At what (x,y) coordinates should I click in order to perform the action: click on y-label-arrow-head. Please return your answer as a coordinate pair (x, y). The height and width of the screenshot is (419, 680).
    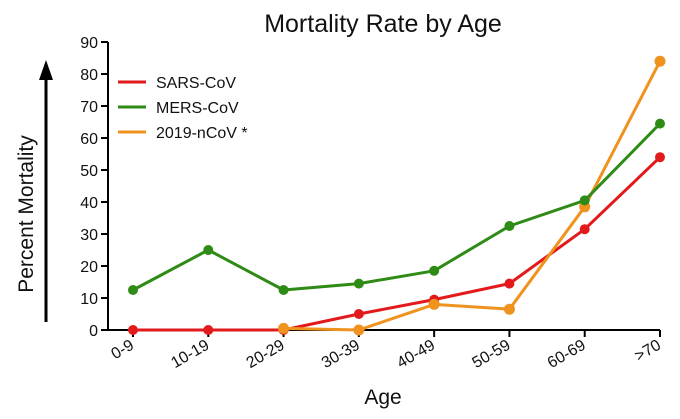
    Looking at the image, I should click on (46, 70).